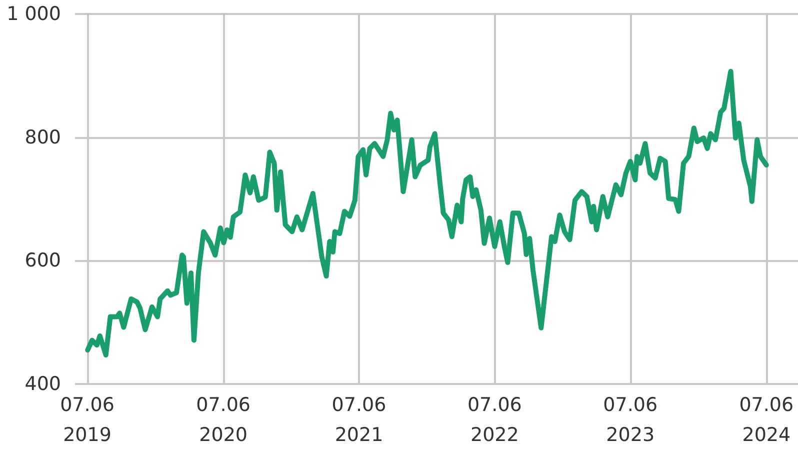 The width and height of the screenshot is (798, 459). Describe the element at coordinates (359, 420) in the screenshot. I see `x-tick-label: 07.06 2021` at that location.